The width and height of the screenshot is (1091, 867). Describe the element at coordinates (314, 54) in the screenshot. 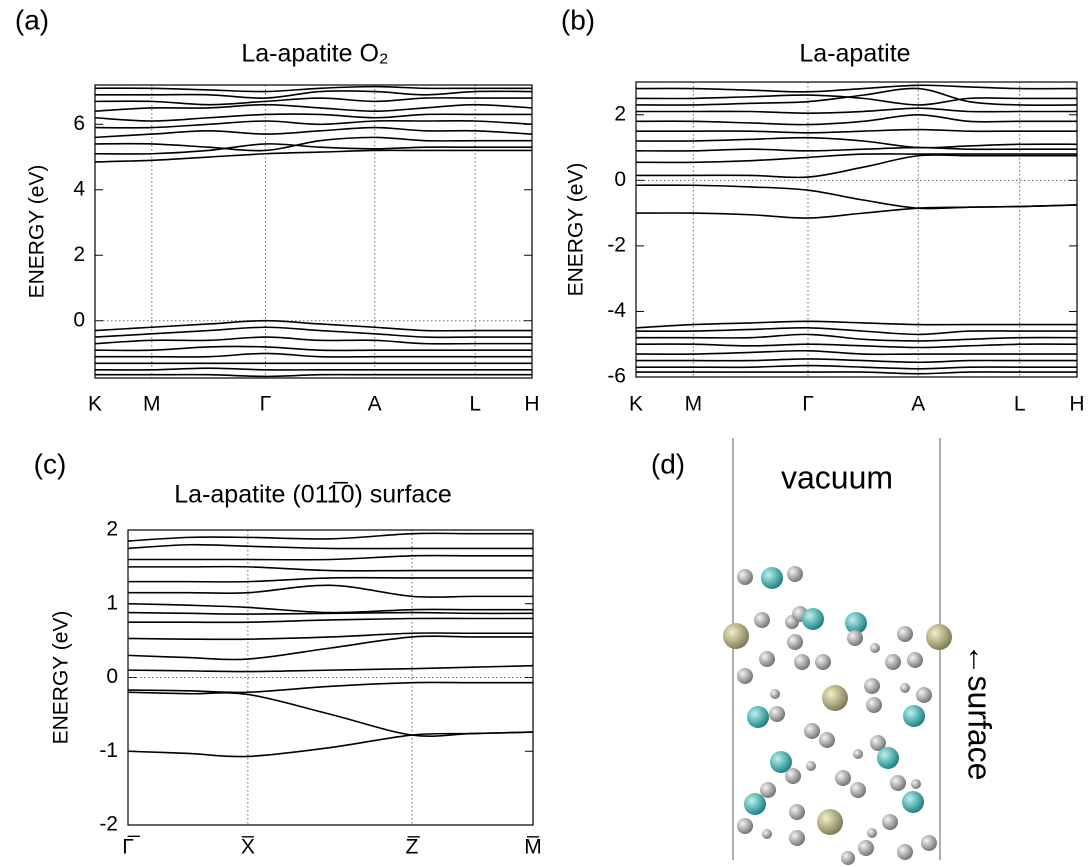

I see `chart-title: La-apatite O₂` at that location.